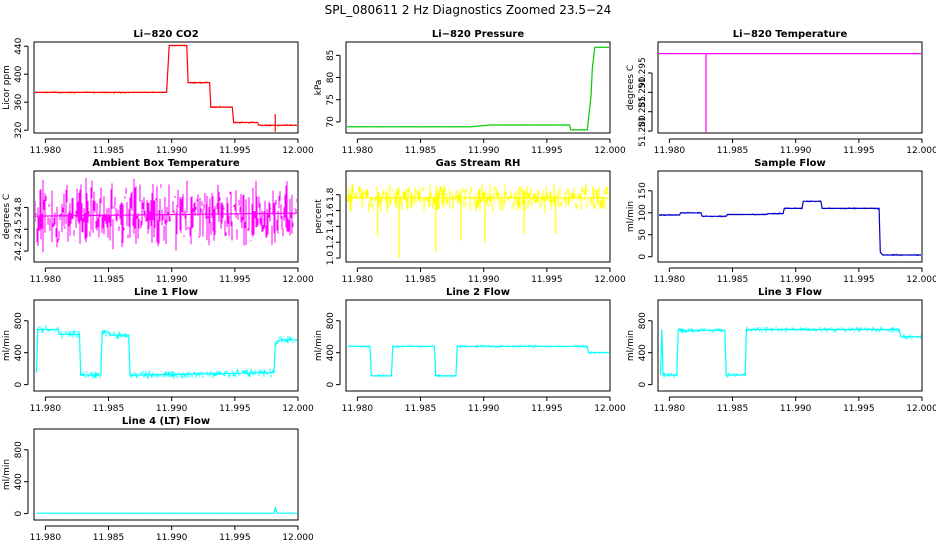  Describe the element at coordinates (331, 242) in the screenshot. I see `y-tick-label: 1.2` at that location.